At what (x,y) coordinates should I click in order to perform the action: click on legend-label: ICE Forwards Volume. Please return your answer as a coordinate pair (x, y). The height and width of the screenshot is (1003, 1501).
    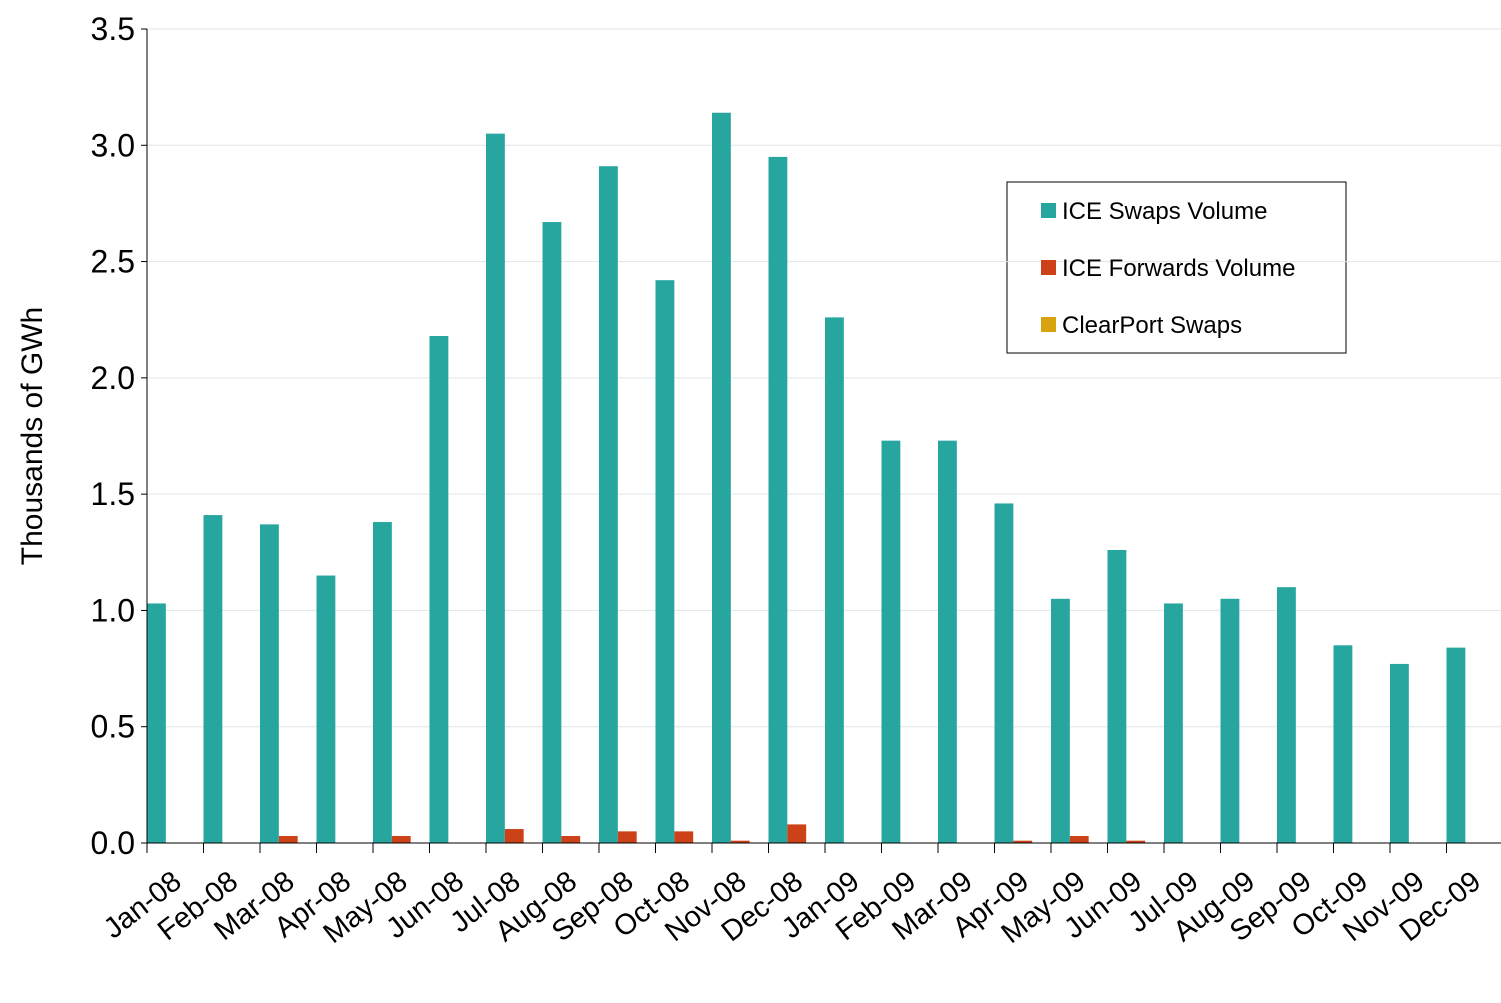
    Looking at the image, I should click on (1178, 268).